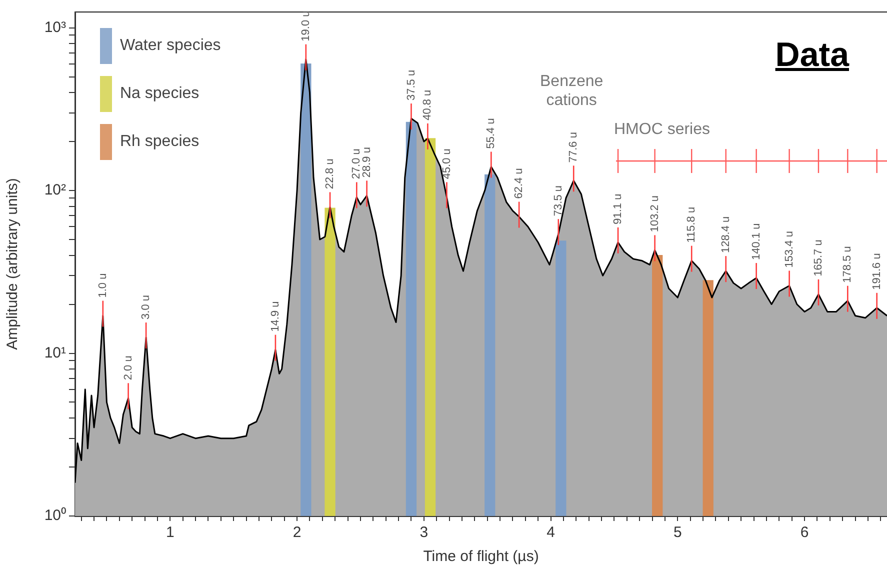  I want to click on annotation: 27.0 u, so click(356, 164).